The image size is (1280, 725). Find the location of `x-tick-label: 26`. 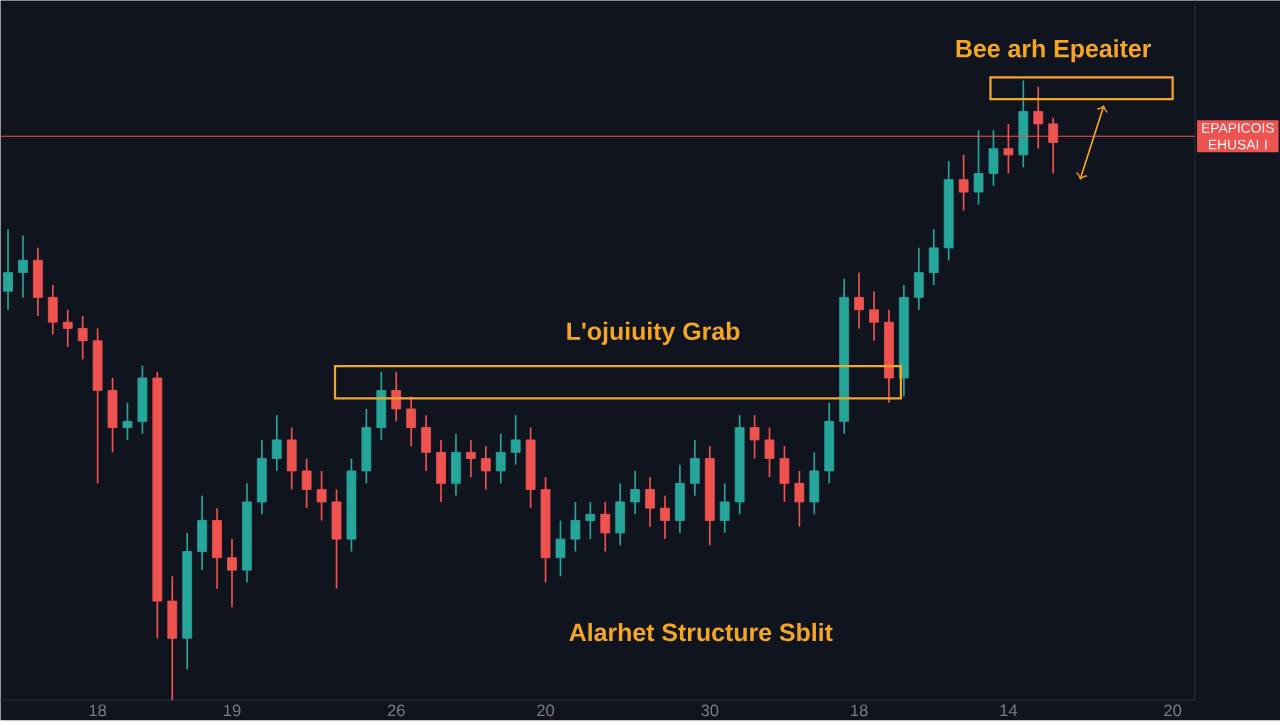

x-tick-label: 26 is located at coordinates (396, 710).